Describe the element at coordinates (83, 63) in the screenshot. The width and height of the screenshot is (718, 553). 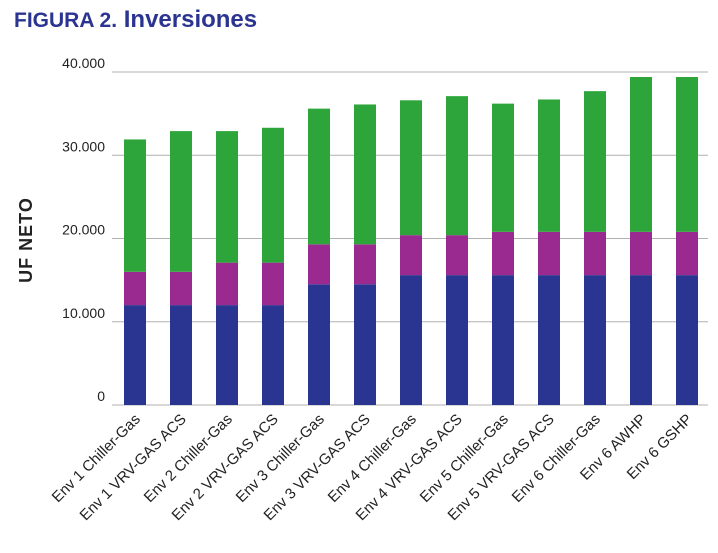
I see `y-tick-label: 40.000` at that location.